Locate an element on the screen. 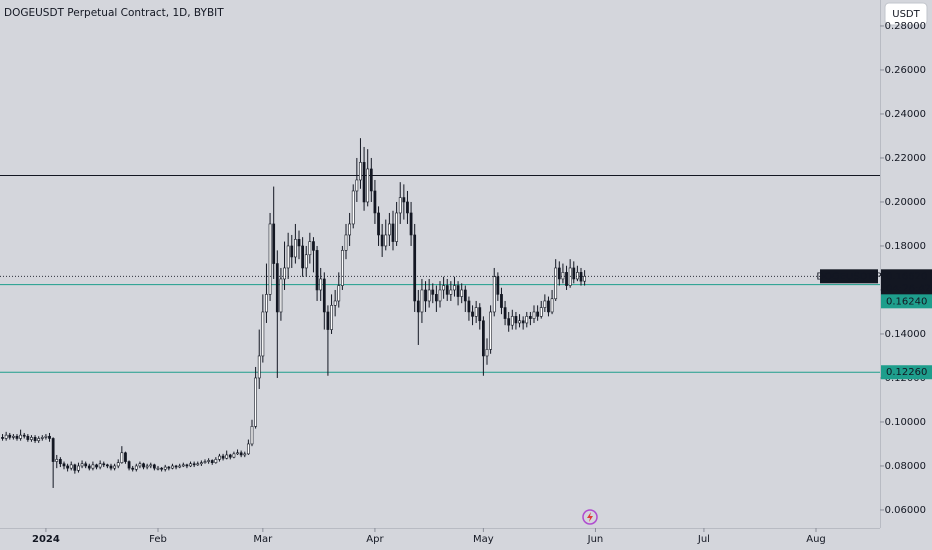 The image size is (932, 550). last-price-label: 0.16620 is located at coordinates (906, 276).